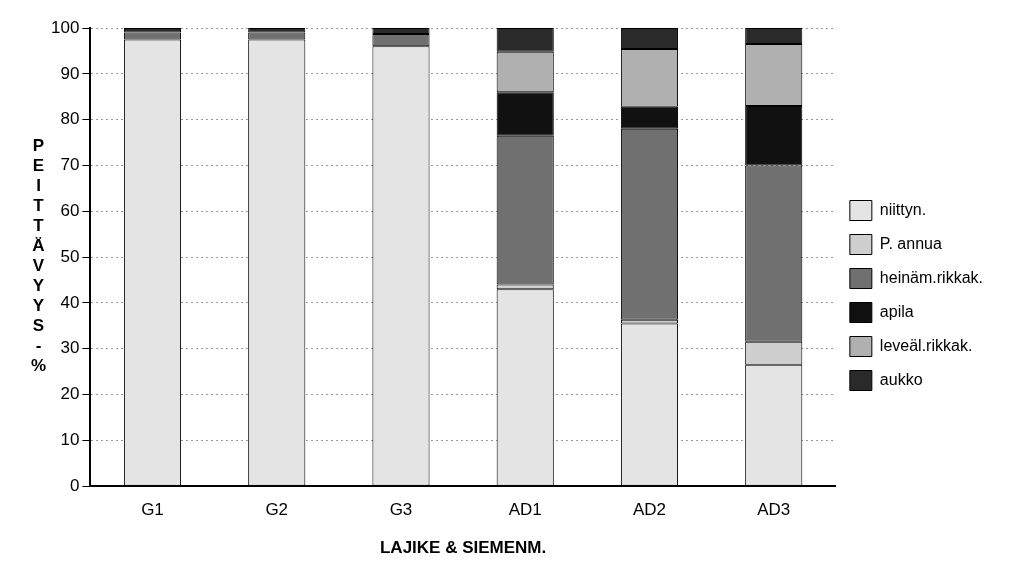 Image resolution: width=1016 pixels, height=576 pixels. What do you see at coordinates (74, 485) in the screenshot?
I see `y-tick-label: 0` at bounding box center [74, 485].